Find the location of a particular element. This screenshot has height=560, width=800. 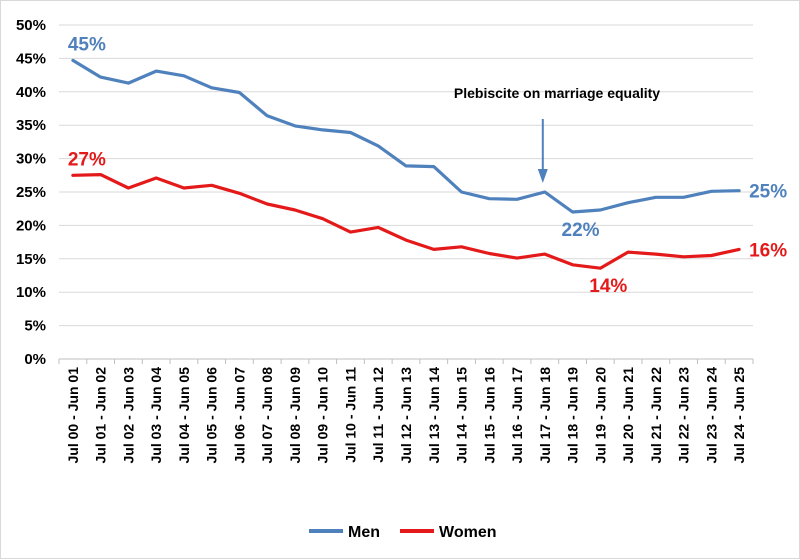

x-tick-label: Jul 16 - Jun 17 is located at coordinates (517, 415).